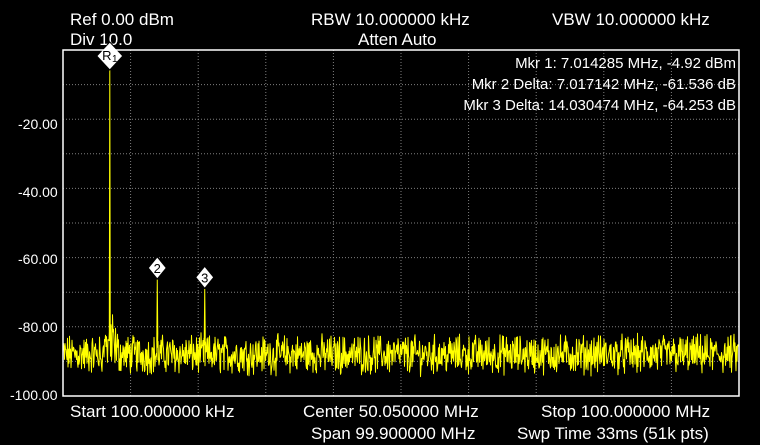 Image resolution: width=760 pixels, height=445 pixels. Describe the element at coordinates (152, 411) in the screenshot. I see `start-freq-label: Start 100.000000 kHz` at that location.